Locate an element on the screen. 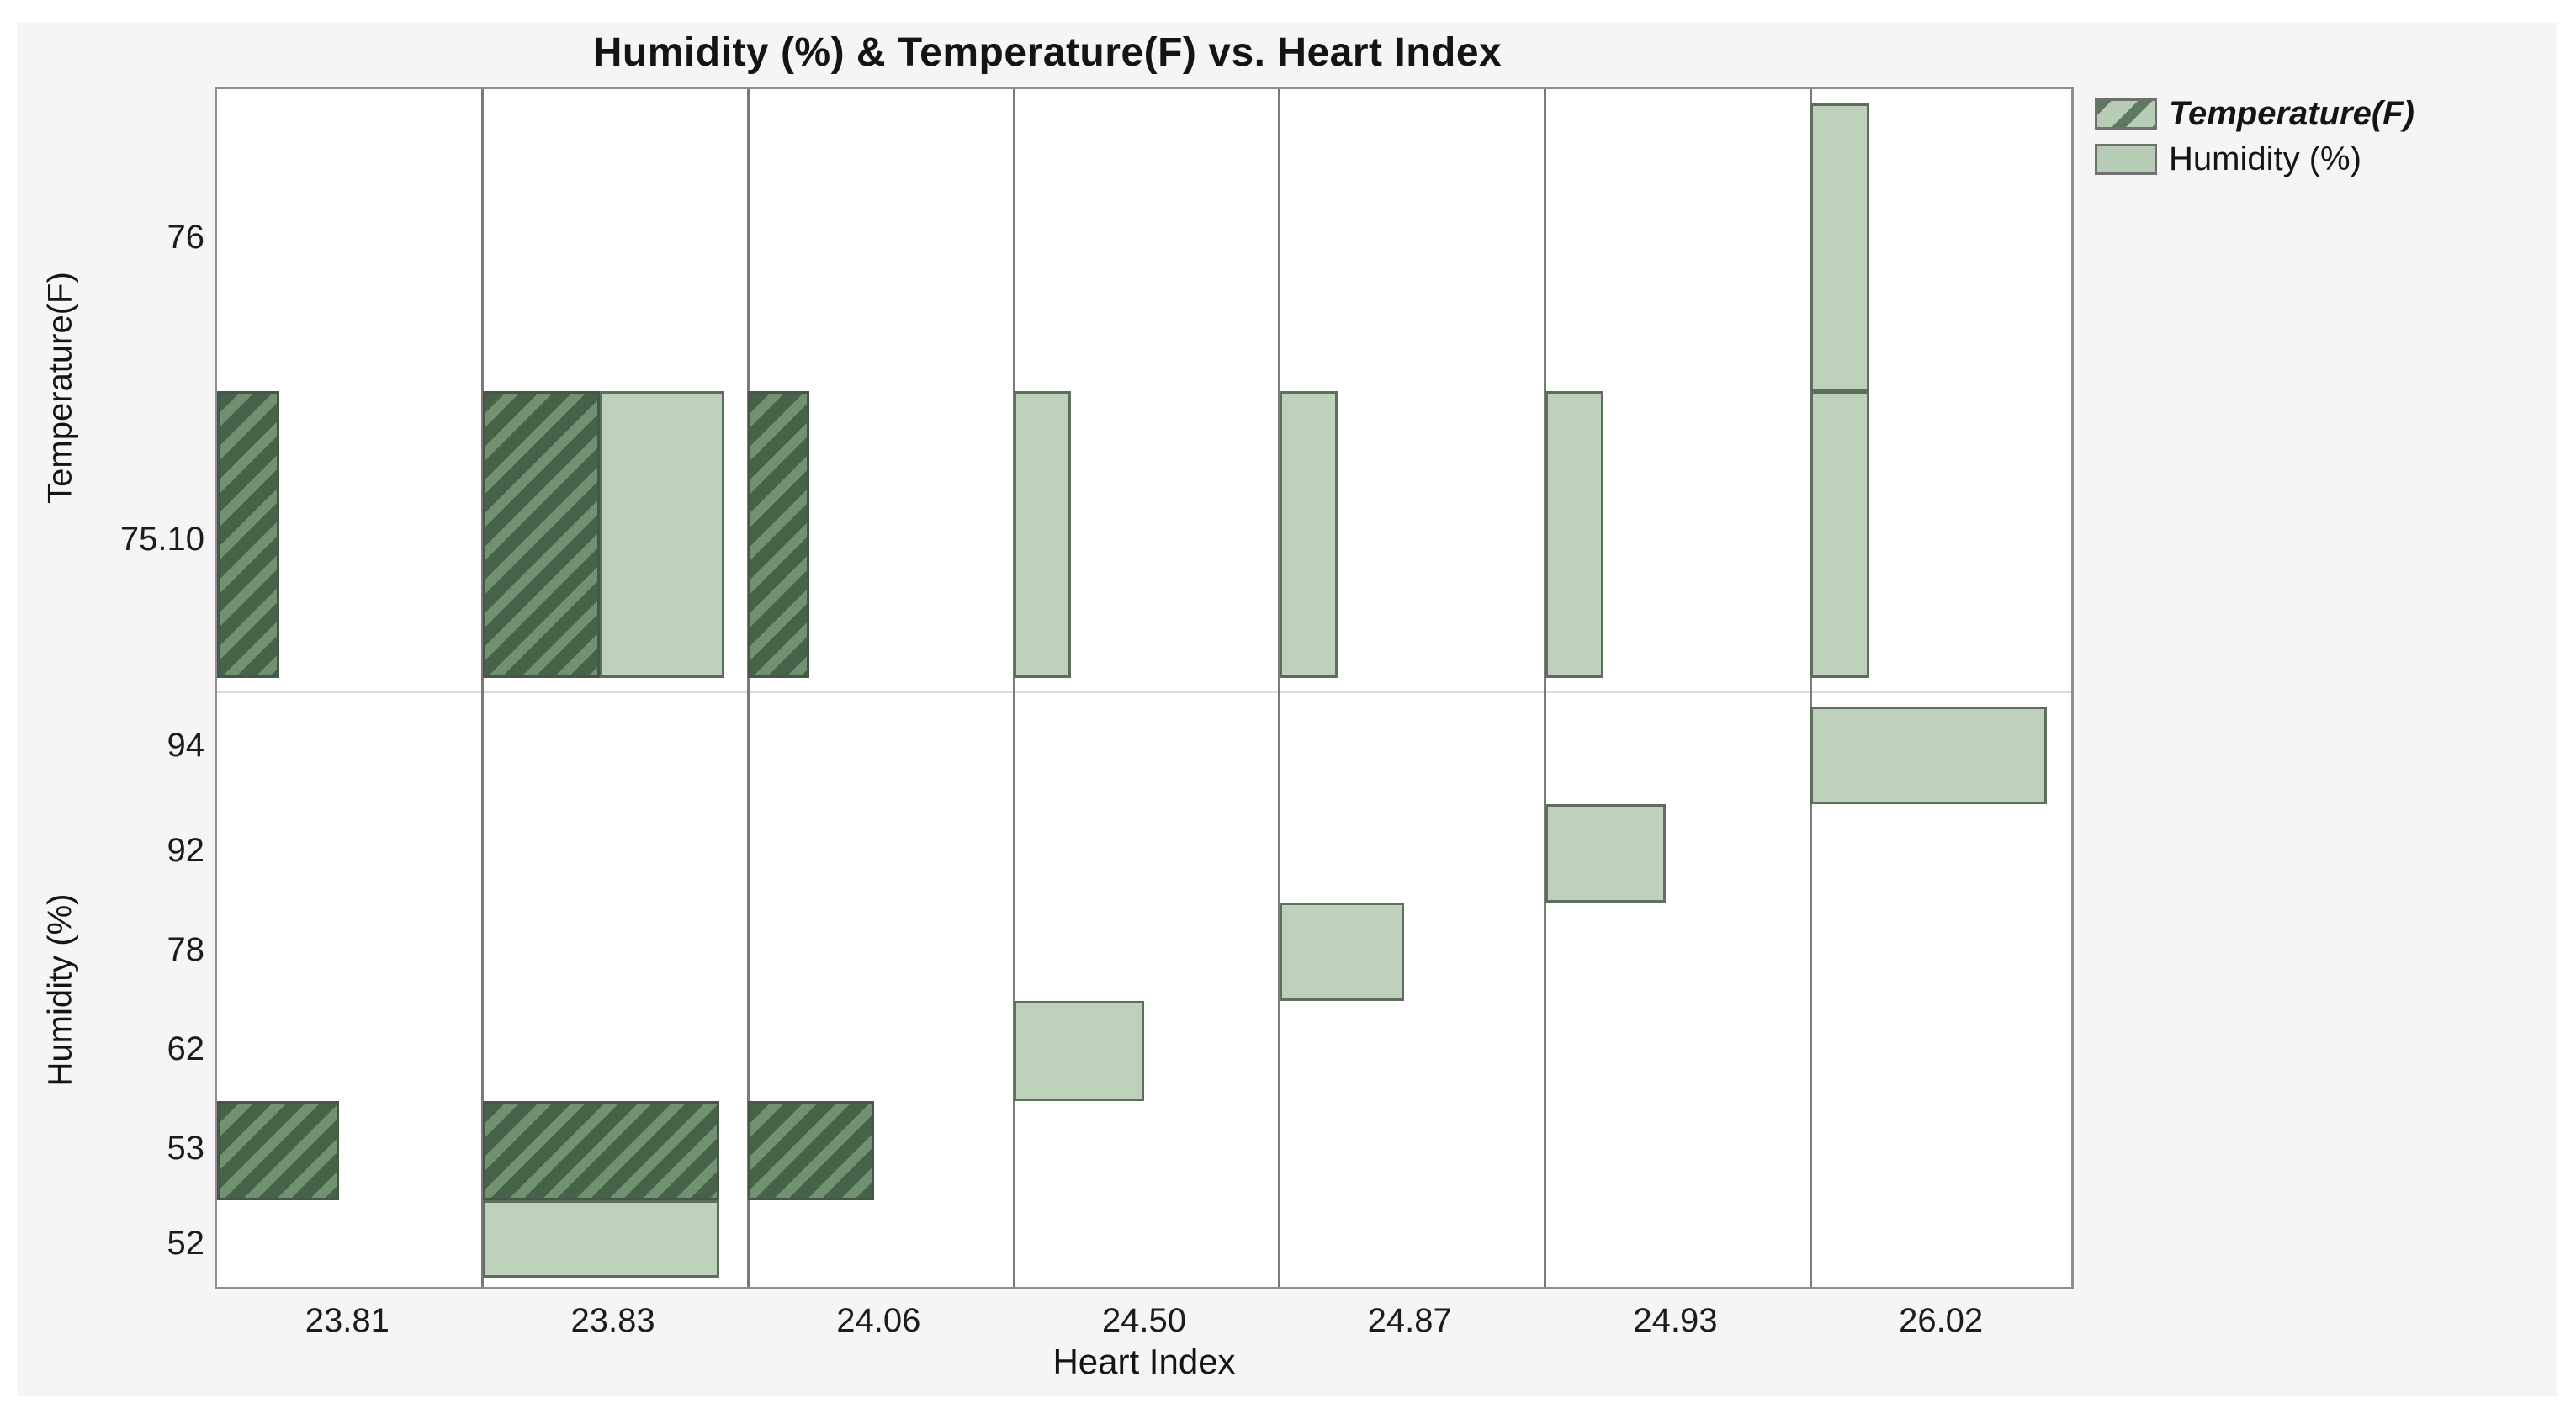 This screenshot has width=2576, height=1419. bar-humidity-x26.02-y75.10 is located at coordinates (1839, 534).